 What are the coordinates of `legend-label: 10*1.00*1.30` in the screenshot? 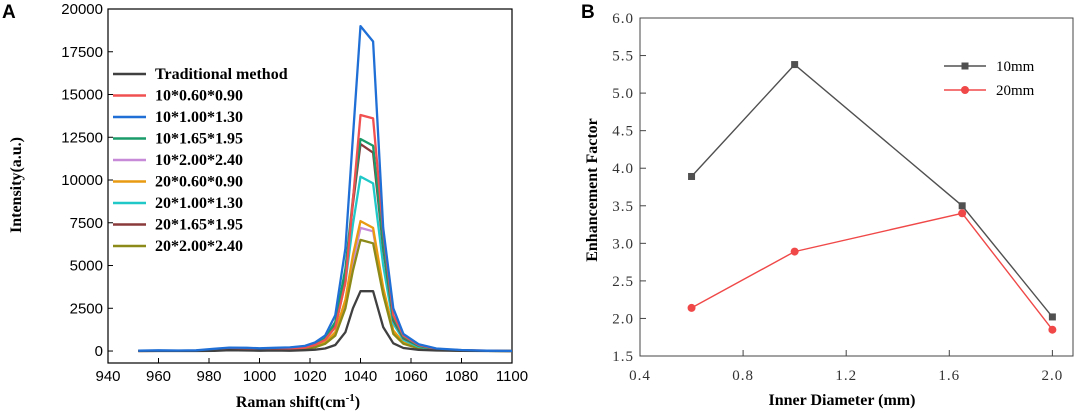 It's located at (199, 117).